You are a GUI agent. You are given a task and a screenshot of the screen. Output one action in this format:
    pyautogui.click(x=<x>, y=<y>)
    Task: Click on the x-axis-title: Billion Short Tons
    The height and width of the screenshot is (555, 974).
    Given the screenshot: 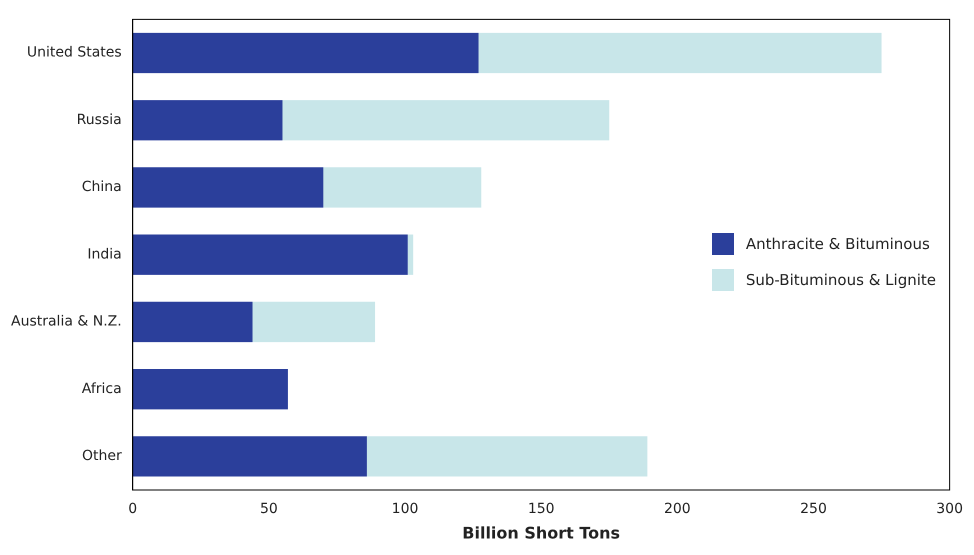 What is the action you would take?
    pyautogui.click(x=541, y=533)
    